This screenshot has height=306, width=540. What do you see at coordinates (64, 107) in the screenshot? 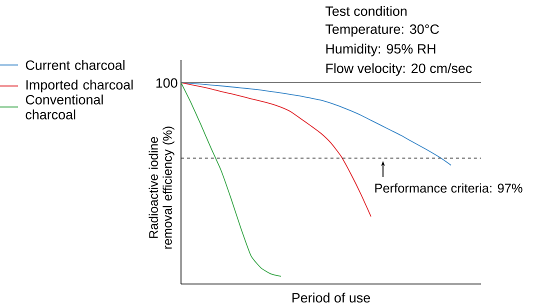
I see `legend-label: Conventional charcoal` at bounding box center [64, 107].